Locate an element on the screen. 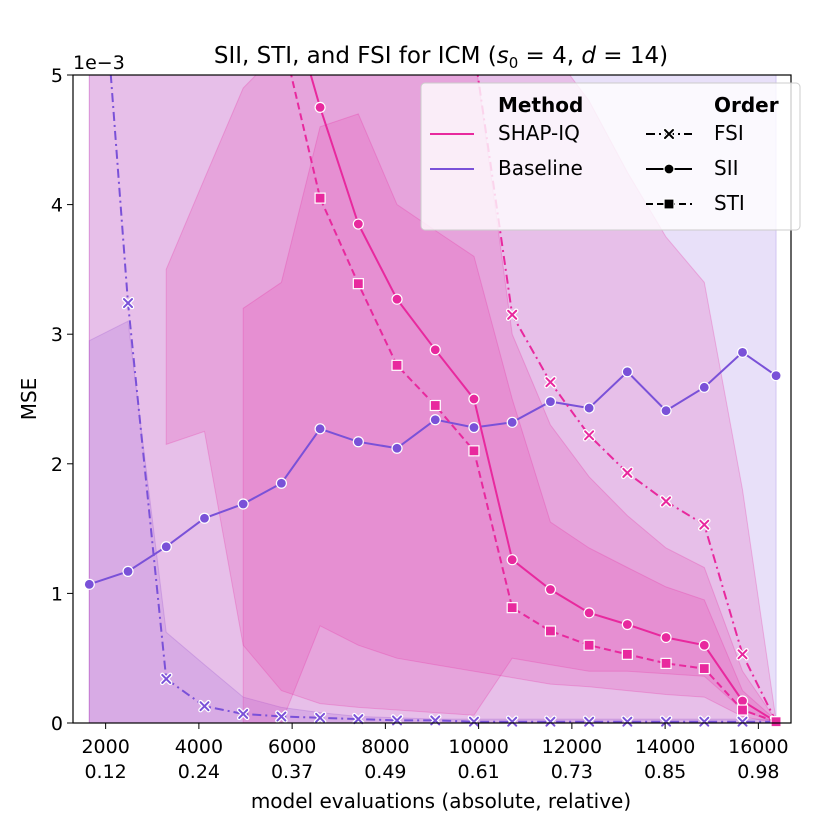 This screenshot has height=830, width=830. legend-method-label-0: SHAP-IQ is located at coordinates (539, 133).